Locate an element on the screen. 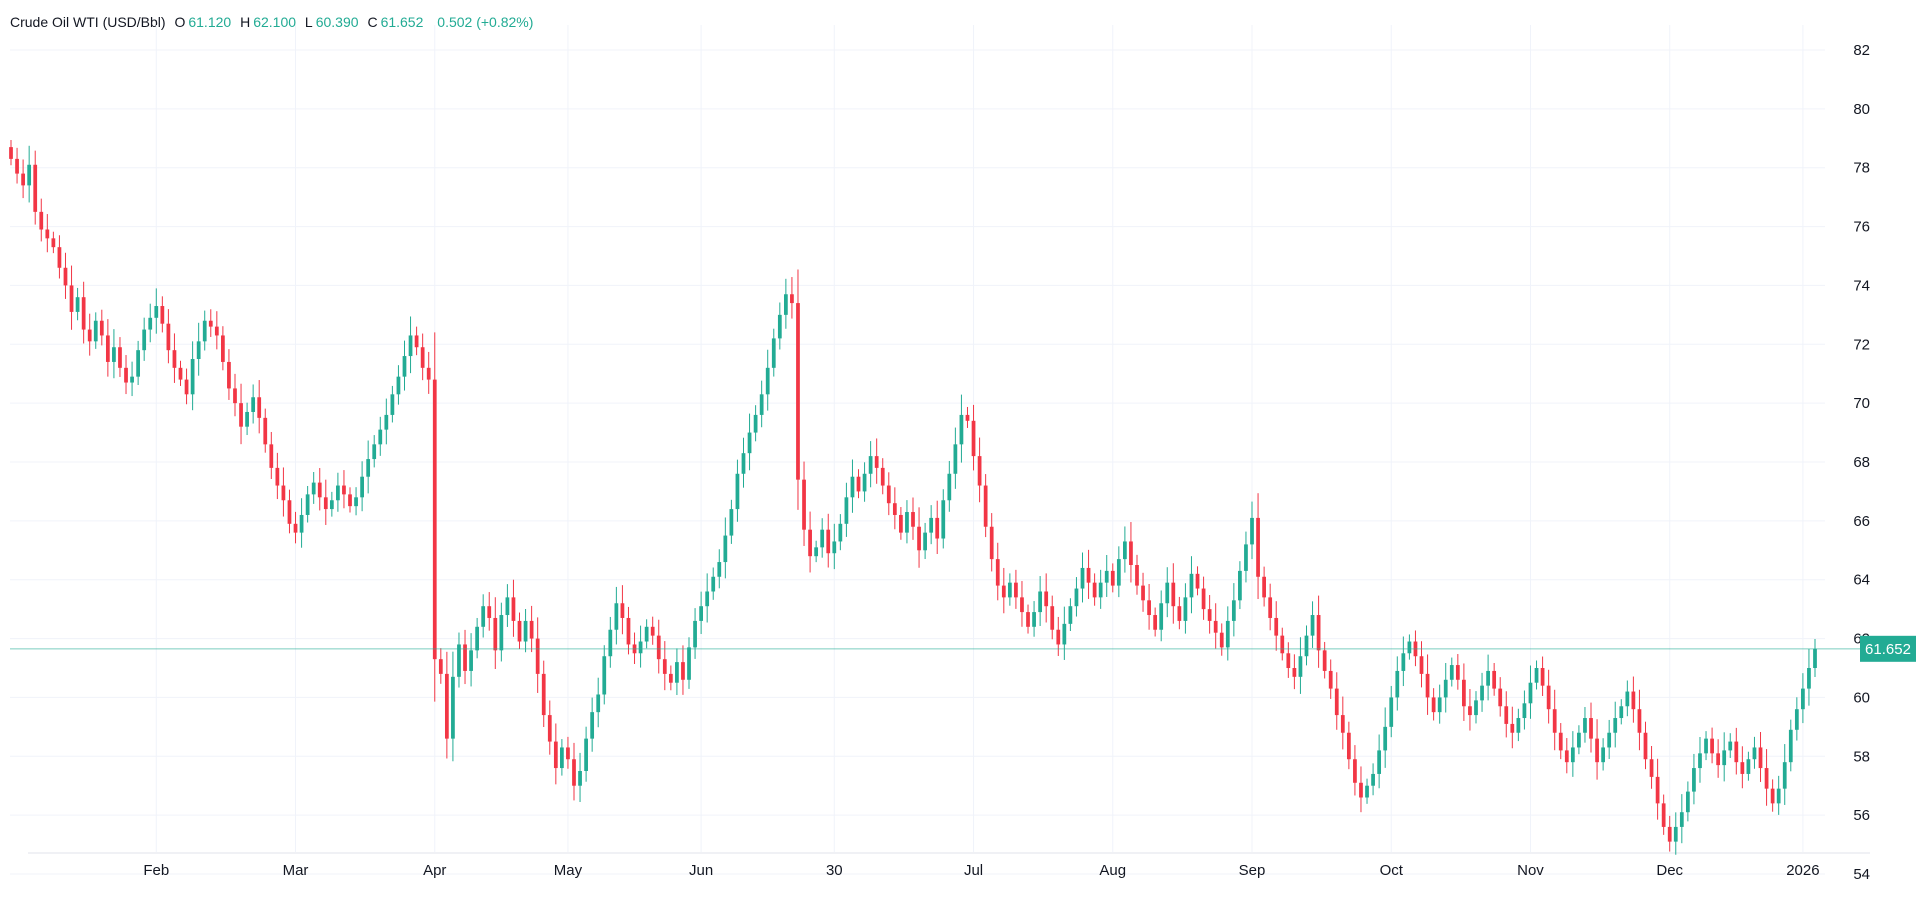  x-tick-label: 2026 is located at coordinates (1802, 870).